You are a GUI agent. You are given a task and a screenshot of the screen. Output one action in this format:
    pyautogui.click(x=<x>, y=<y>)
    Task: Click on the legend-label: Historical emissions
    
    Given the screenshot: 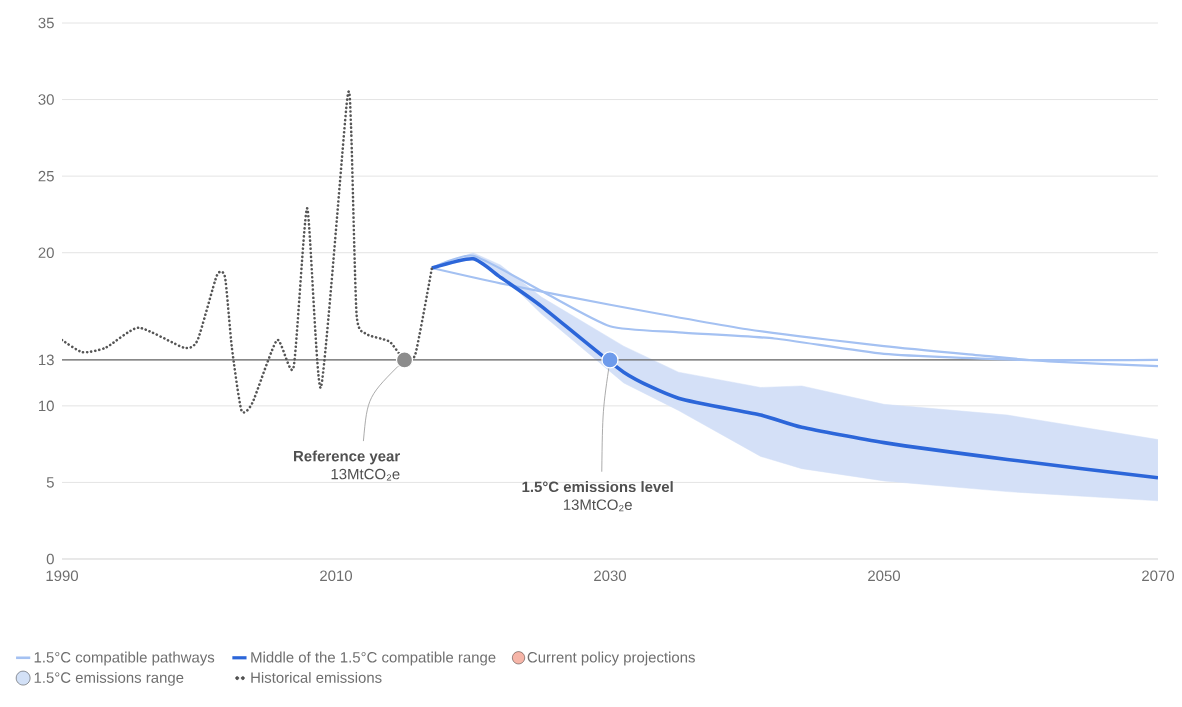 What is the action you would take?
    pyautogui.click(x=316, y=677)
    